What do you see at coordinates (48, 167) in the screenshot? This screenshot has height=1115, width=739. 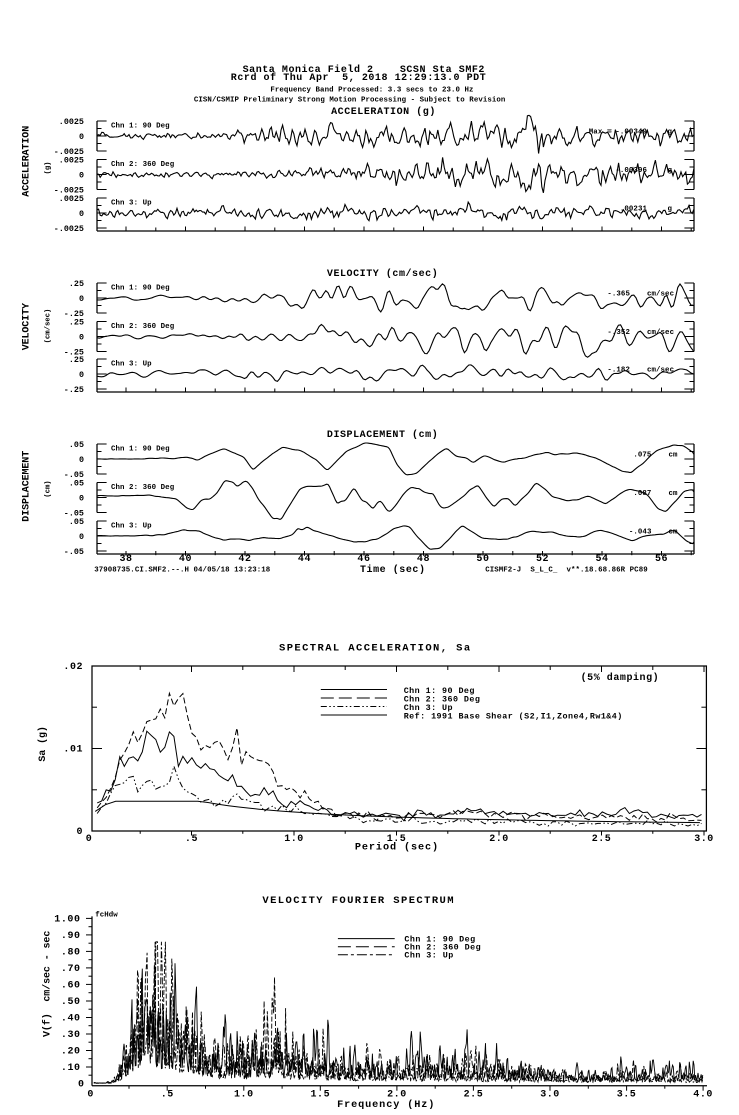 I see `svg-text: (g)` at bounding box center [48, 167].